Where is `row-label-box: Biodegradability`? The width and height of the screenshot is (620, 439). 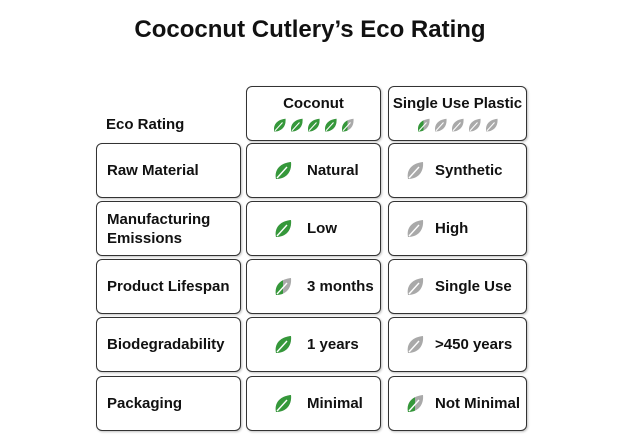
row-label-box: Biodegradability is located at coordinates (168, 344).